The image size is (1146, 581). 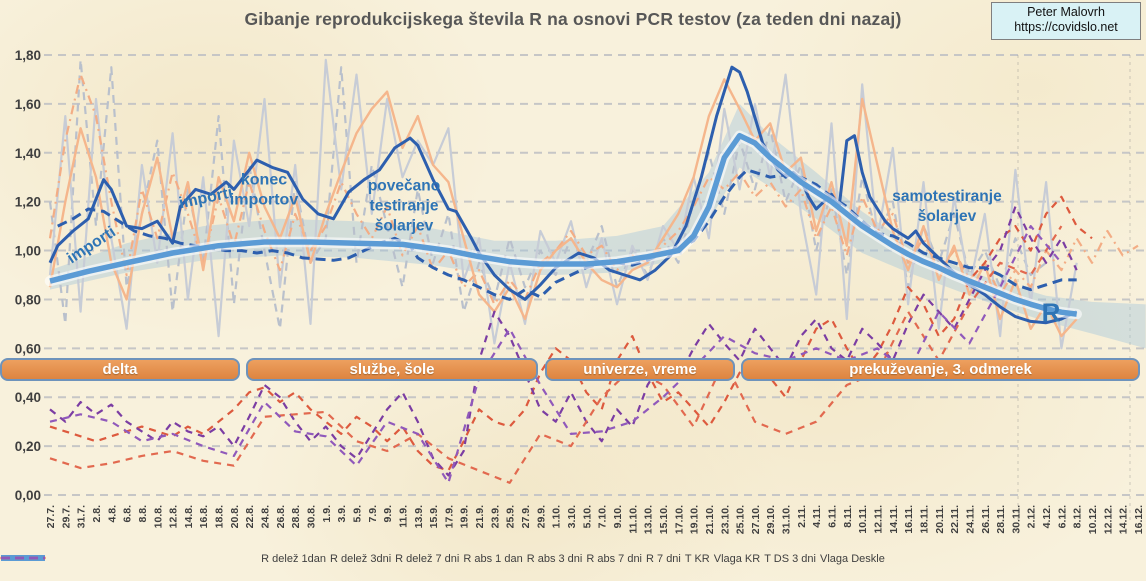 I want to click on legend-swatch, so click(x=23, y=558).